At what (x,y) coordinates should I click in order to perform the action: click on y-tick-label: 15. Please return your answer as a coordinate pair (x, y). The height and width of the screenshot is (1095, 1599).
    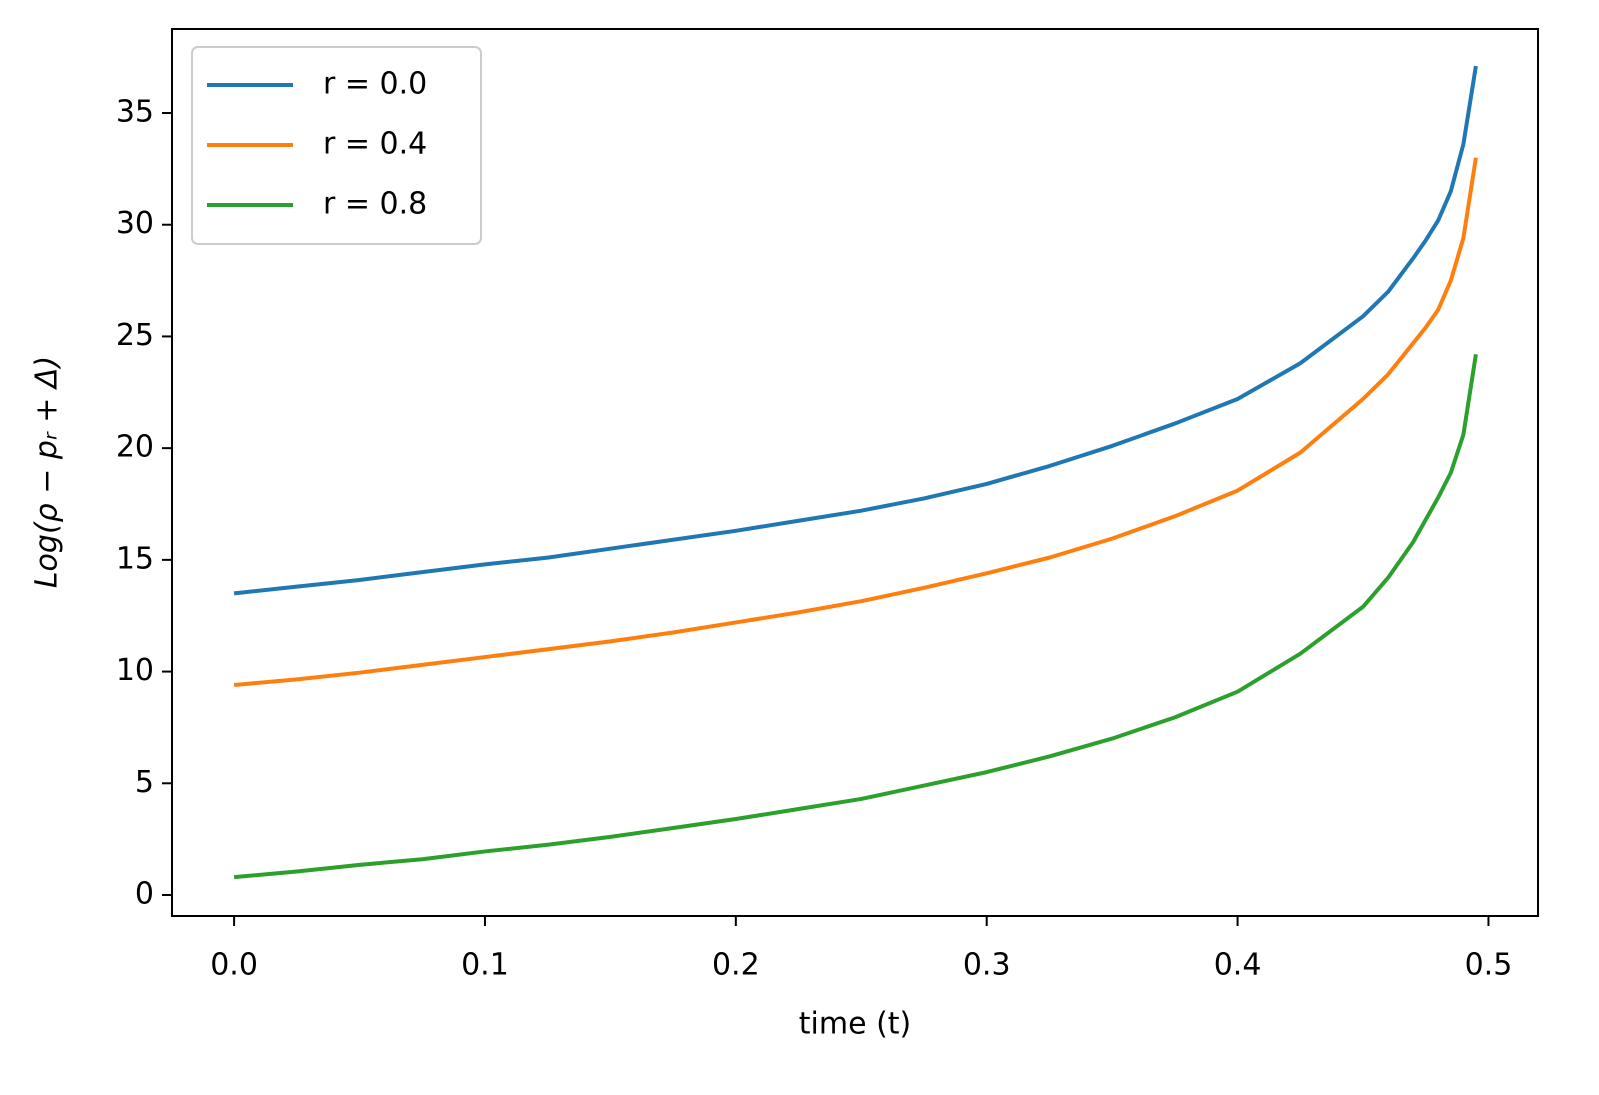
    Looking at the image, I should click on (135, 558).